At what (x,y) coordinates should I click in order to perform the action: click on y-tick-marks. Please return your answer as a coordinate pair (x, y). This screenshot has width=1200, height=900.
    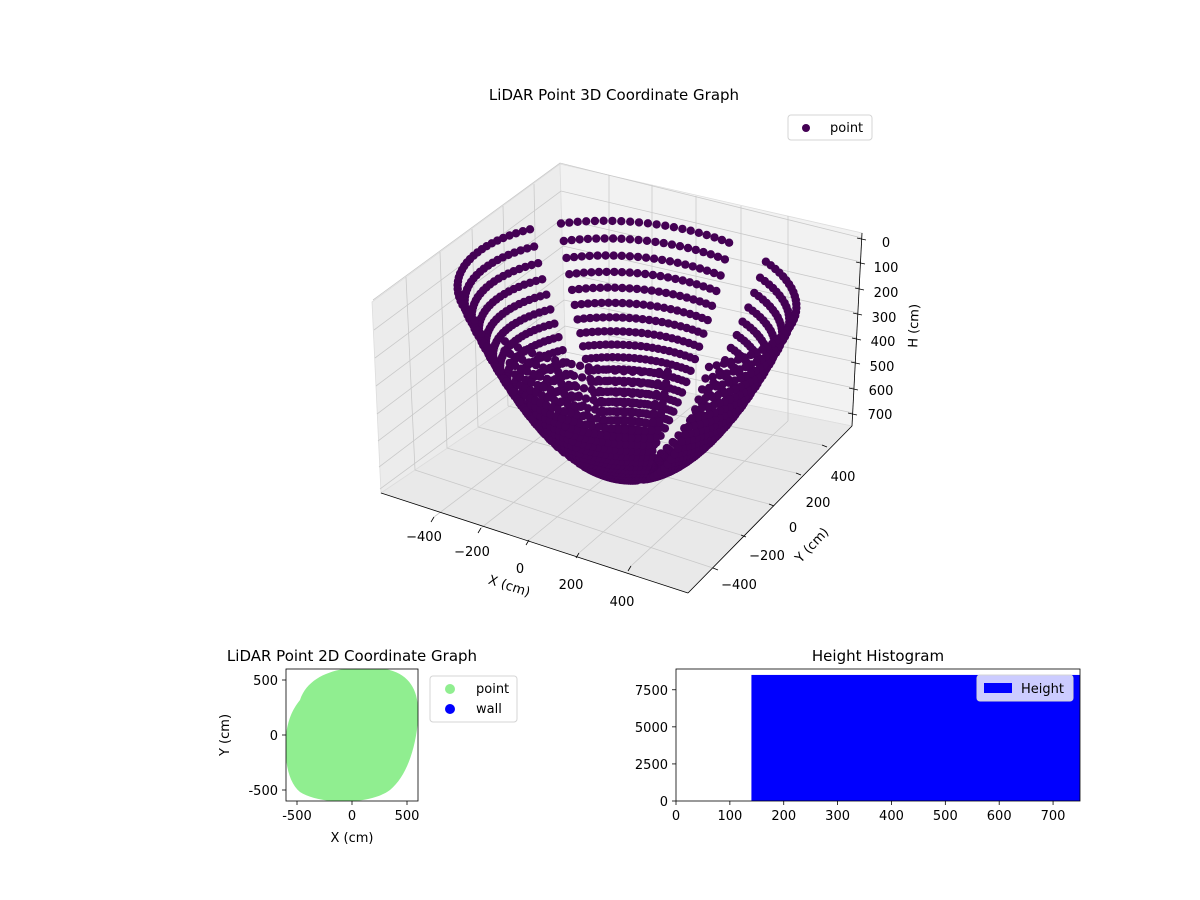
    Looking at the image, I should click on (770, 507).